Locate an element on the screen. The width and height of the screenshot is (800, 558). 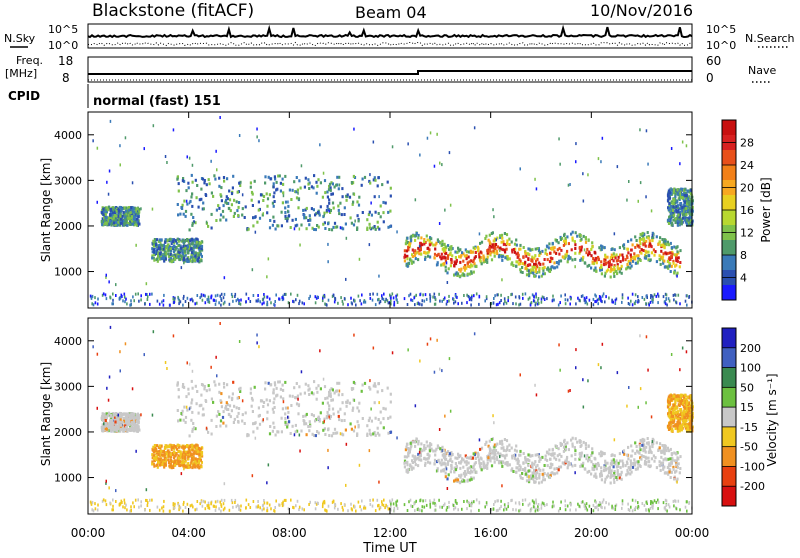
y-tick-label: 3000 is located at coordinates (68, 180).